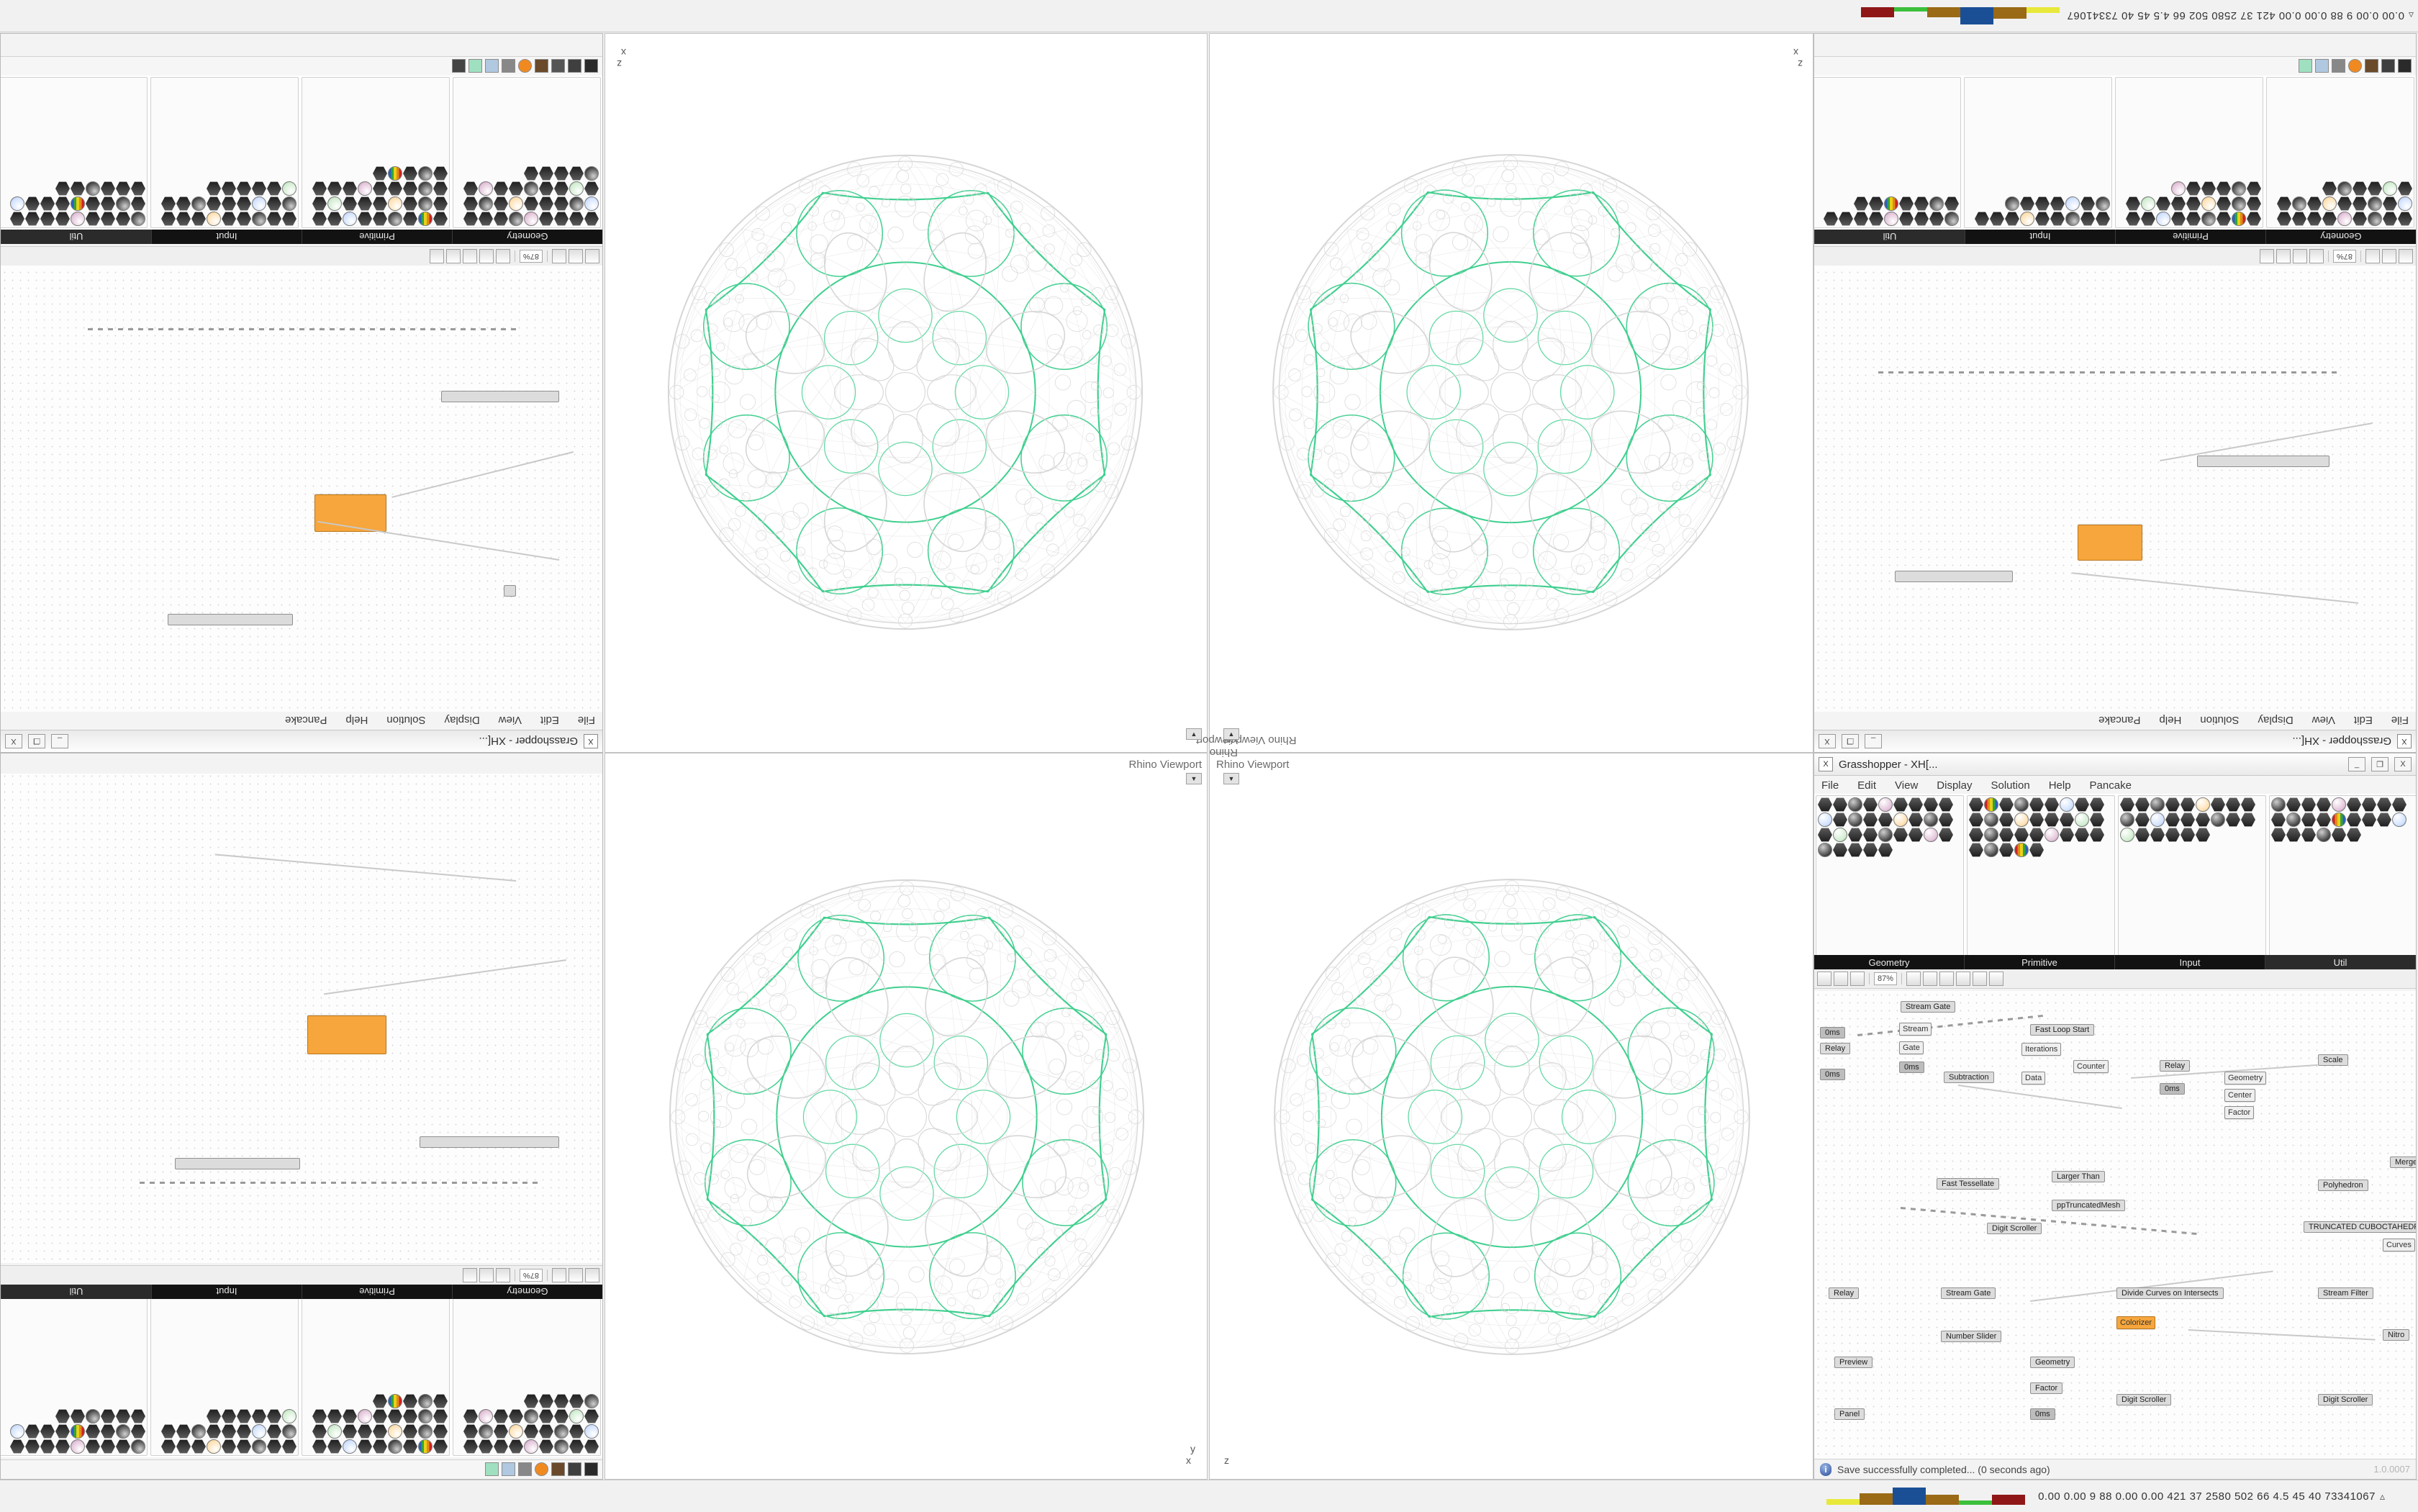  What do you see at coordinates (2059, 786) in the screenshot?
I see `menu-help-br: Help` at bounding box center [2059, 786].